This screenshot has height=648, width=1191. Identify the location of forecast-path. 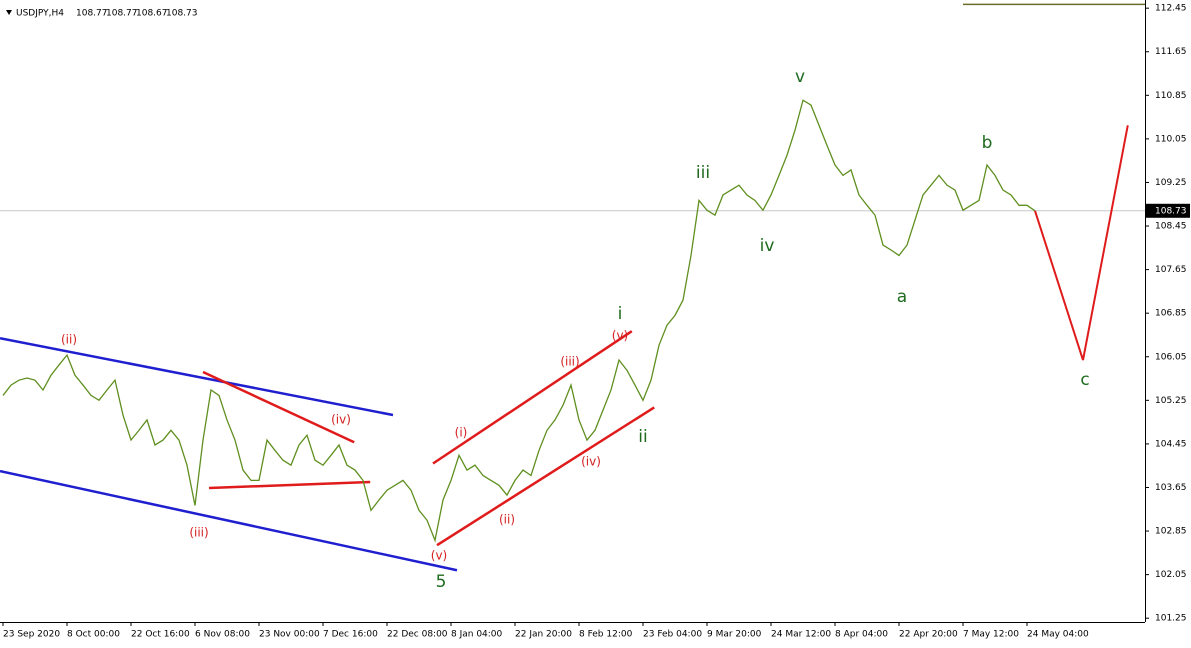
(1081, 243).